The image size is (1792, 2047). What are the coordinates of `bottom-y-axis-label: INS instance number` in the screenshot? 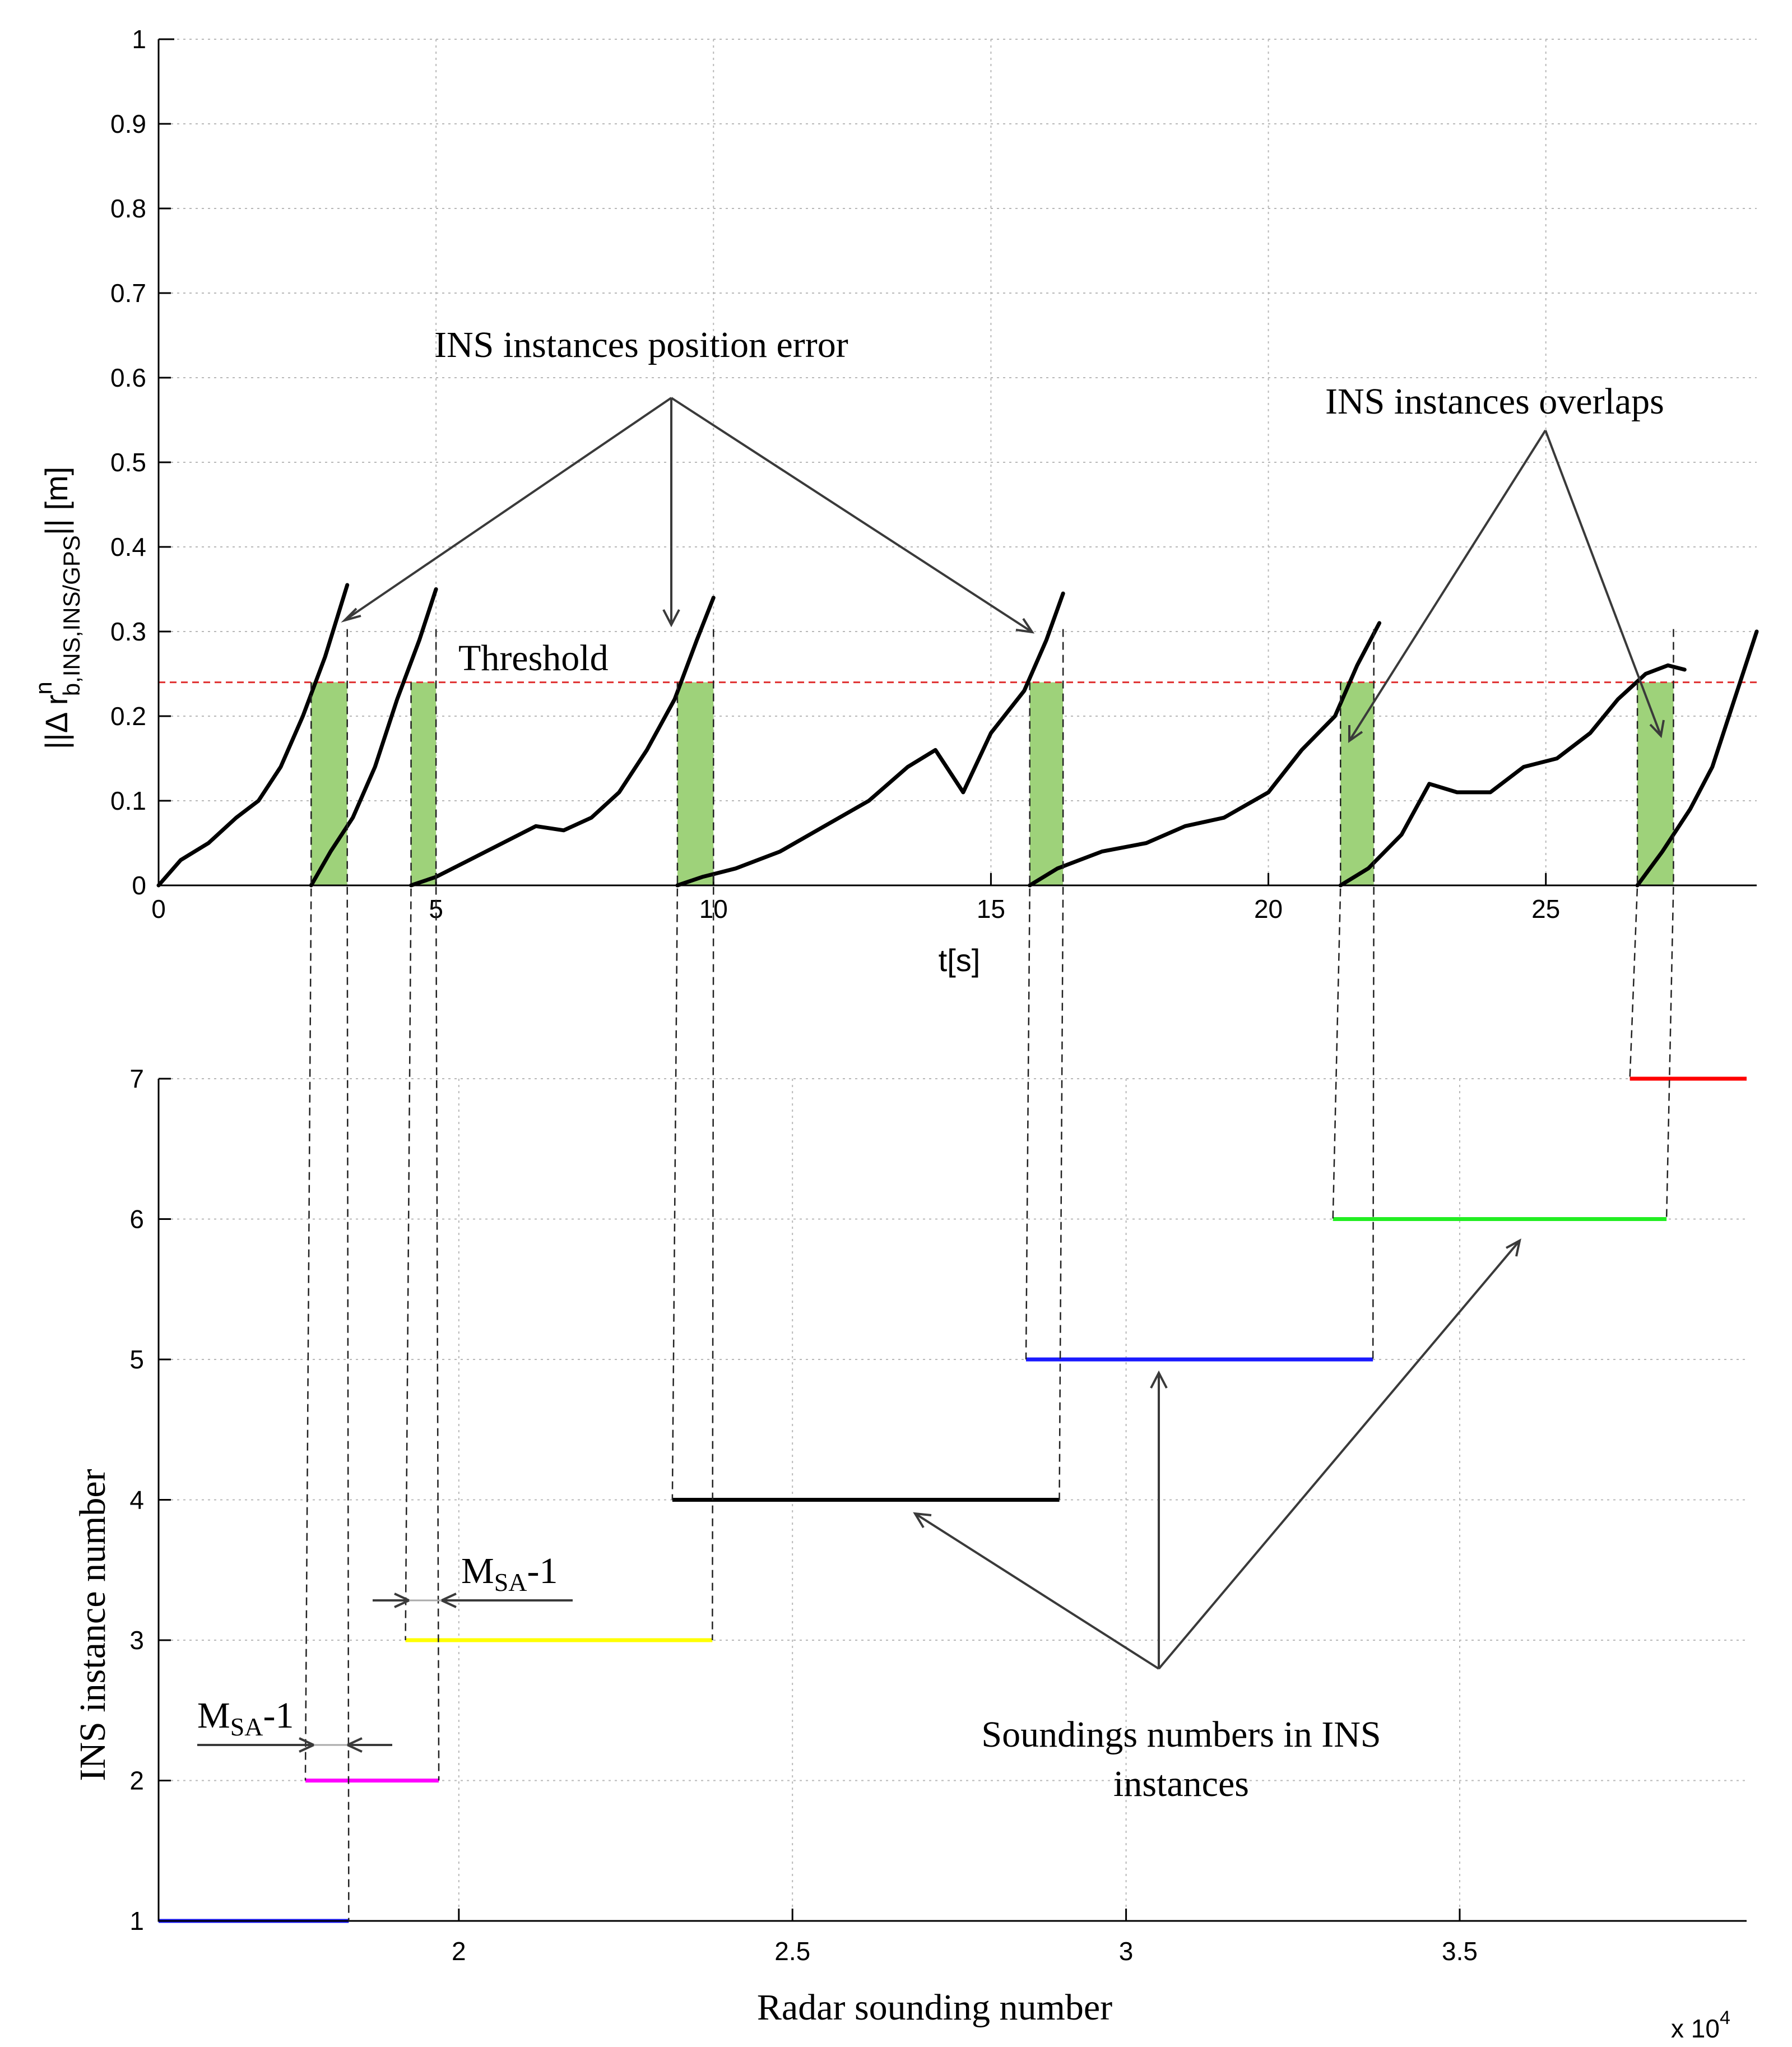 It's located at (92, 1625).